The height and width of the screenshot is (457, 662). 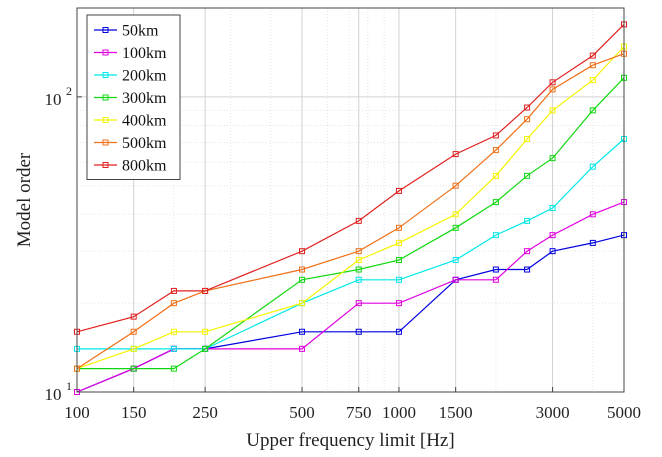 I want to click on legend: 50km 100km 200km 300km 400km 500km 800km, so click(x=133, y=97).